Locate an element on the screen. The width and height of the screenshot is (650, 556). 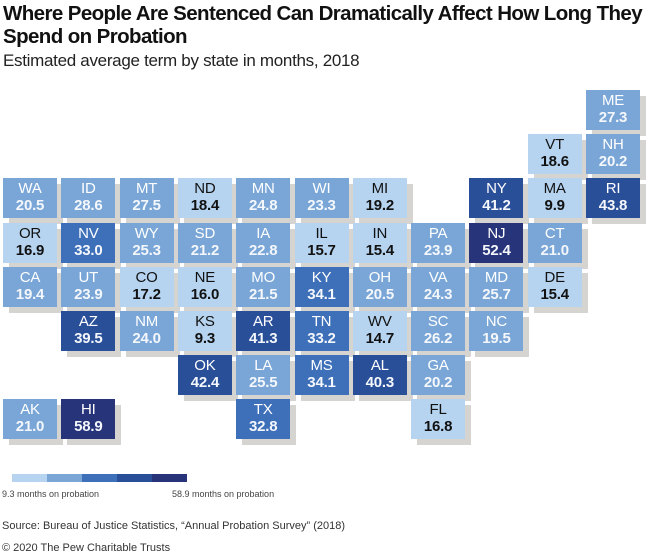
state-abbr: TN is located at coordinates (321, 321).